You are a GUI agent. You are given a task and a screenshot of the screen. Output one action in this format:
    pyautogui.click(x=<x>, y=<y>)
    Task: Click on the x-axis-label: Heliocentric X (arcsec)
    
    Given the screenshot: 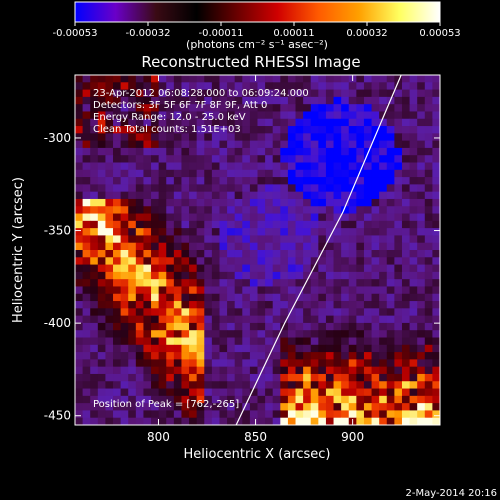 What is the action you would take?
    pyautogui.click(x=257, y=454)
    